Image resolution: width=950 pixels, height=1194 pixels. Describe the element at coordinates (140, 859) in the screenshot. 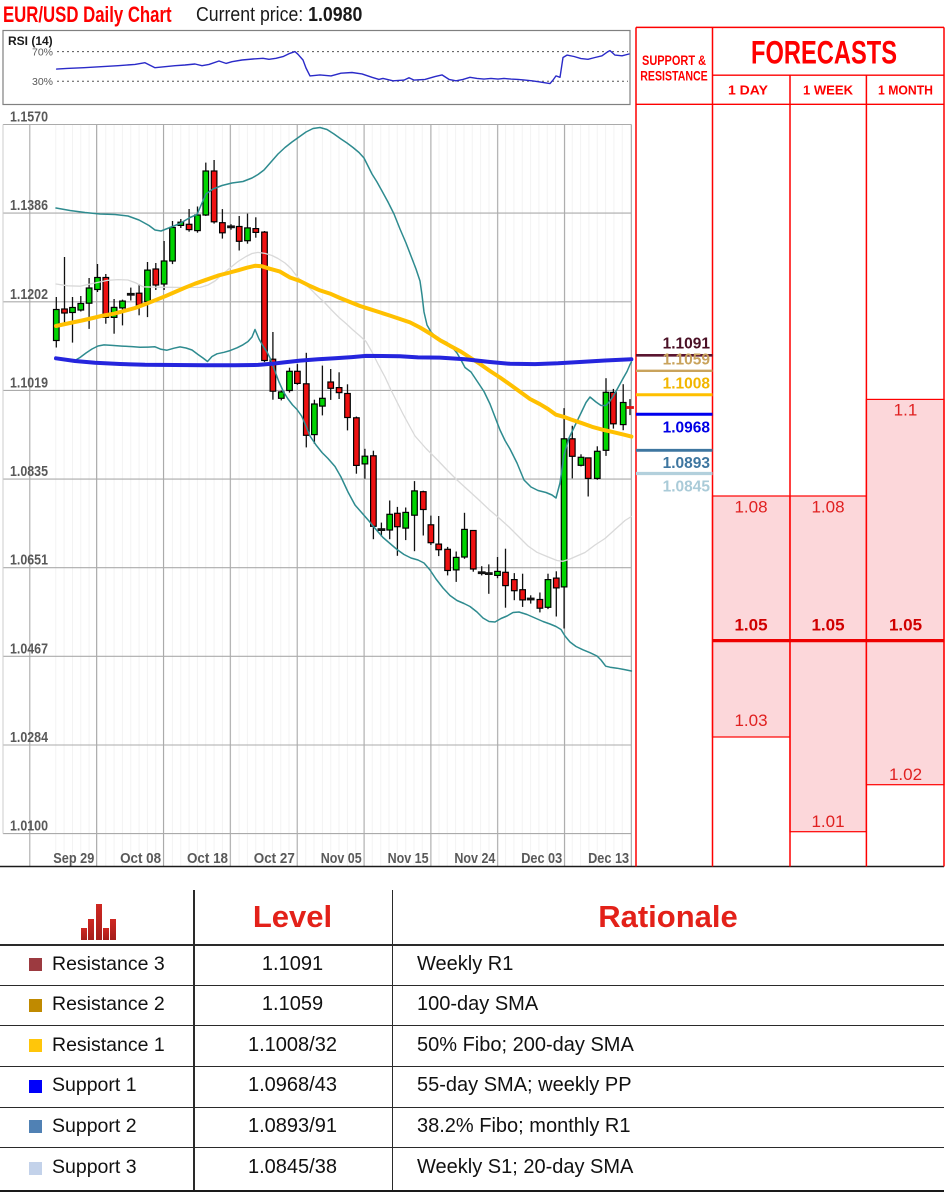

I see `svg-text: Oct 08` at that location.